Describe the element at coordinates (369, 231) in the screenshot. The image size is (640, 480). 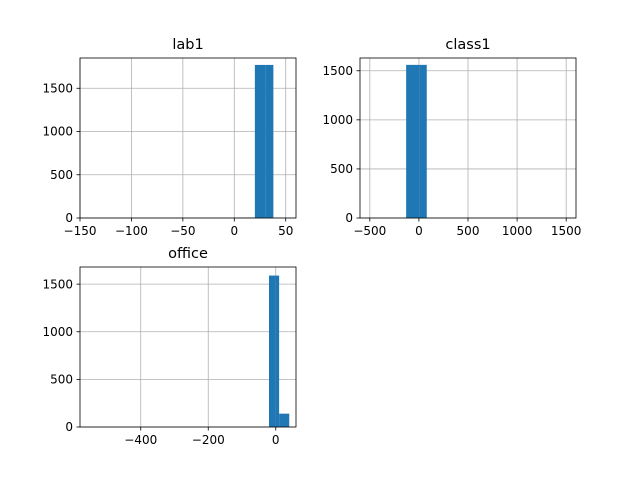
I see `x-tick-label: −500` at that location.